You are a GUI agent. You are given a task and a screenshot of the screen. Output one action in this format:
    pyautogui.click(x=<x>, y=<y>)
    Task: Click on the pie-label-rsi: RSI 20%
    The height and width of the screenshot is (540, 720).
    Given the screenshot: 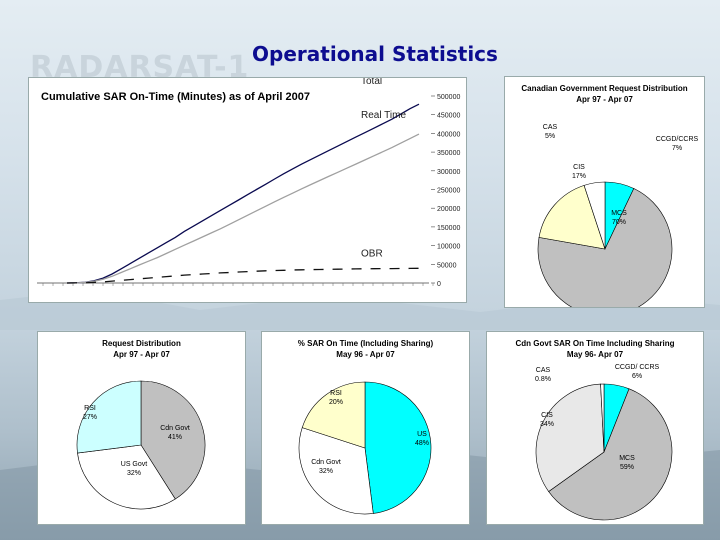 What is the action you would take?
    pyautogui.click(x=336, y=398)
    